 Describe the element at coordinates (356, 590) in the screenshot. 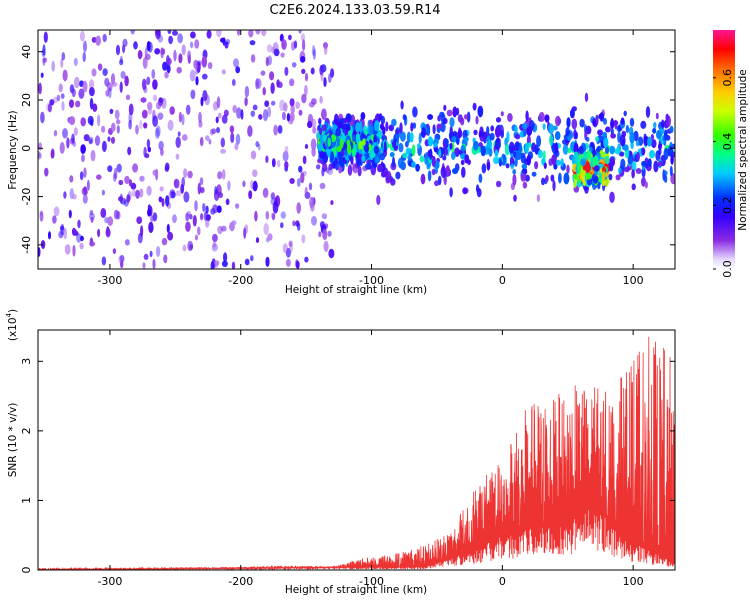

I see `snr-x-label: Height of straight line (km)` at that location.